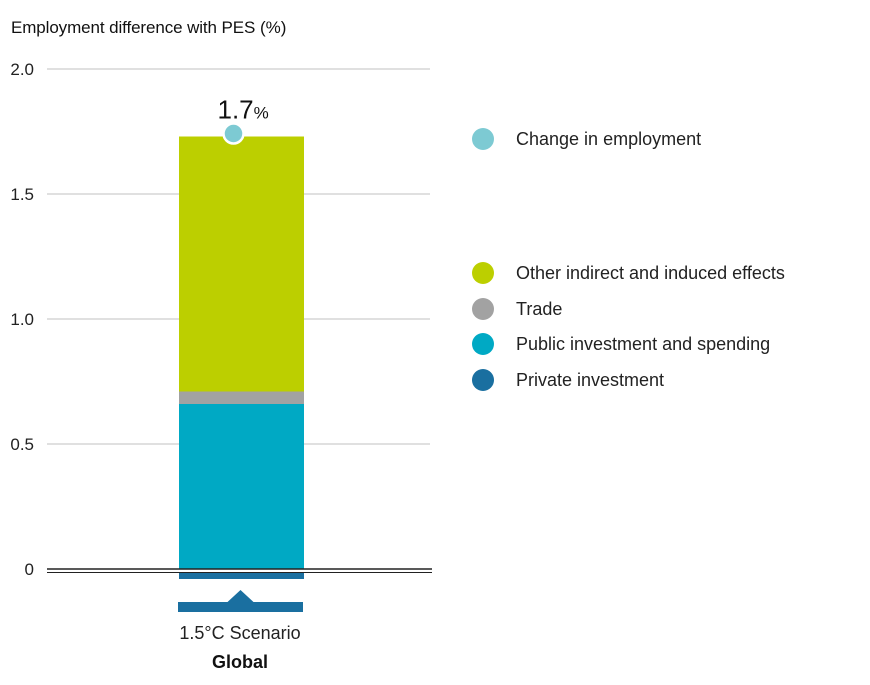  Describe the element at coordinates (609, 138) in the screenshot. I see `legend-label: Change in employment` at that location.